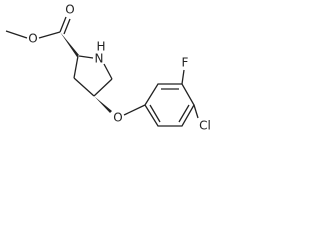  I want to click on atom-label: H, so click(100, 47).